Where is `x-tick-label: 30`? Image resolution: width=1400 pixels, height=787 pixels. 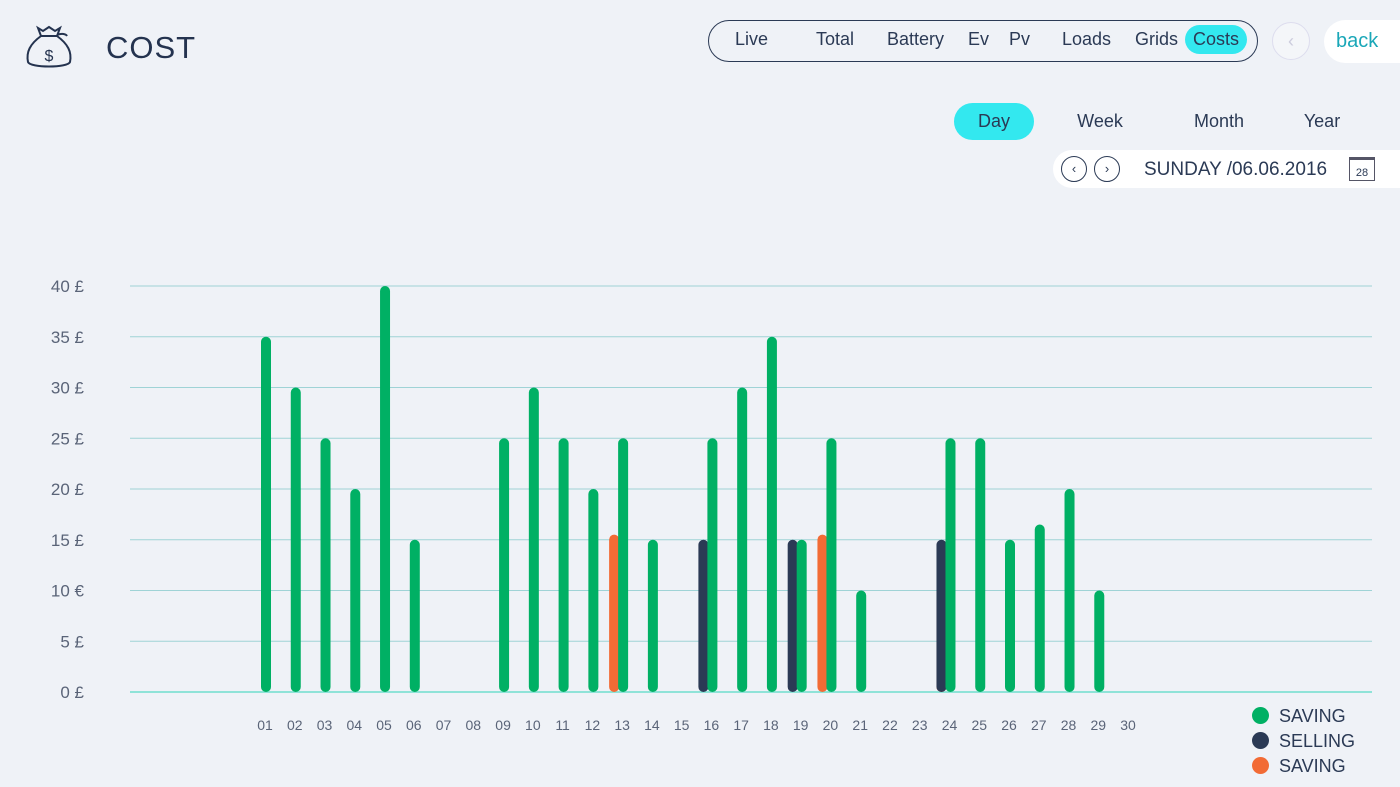 x-tick-label: 30 is located at coordinates (1128, 725).